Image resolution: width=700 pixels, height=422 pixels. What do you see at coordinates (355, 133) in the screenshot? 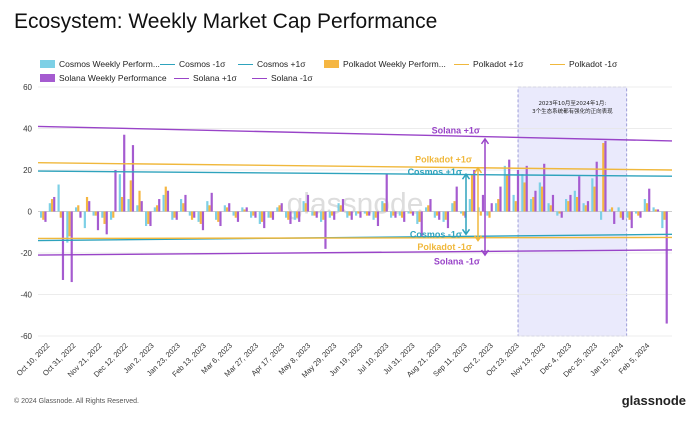
I see `line-solana-1-` at bounding box center [355, 133].